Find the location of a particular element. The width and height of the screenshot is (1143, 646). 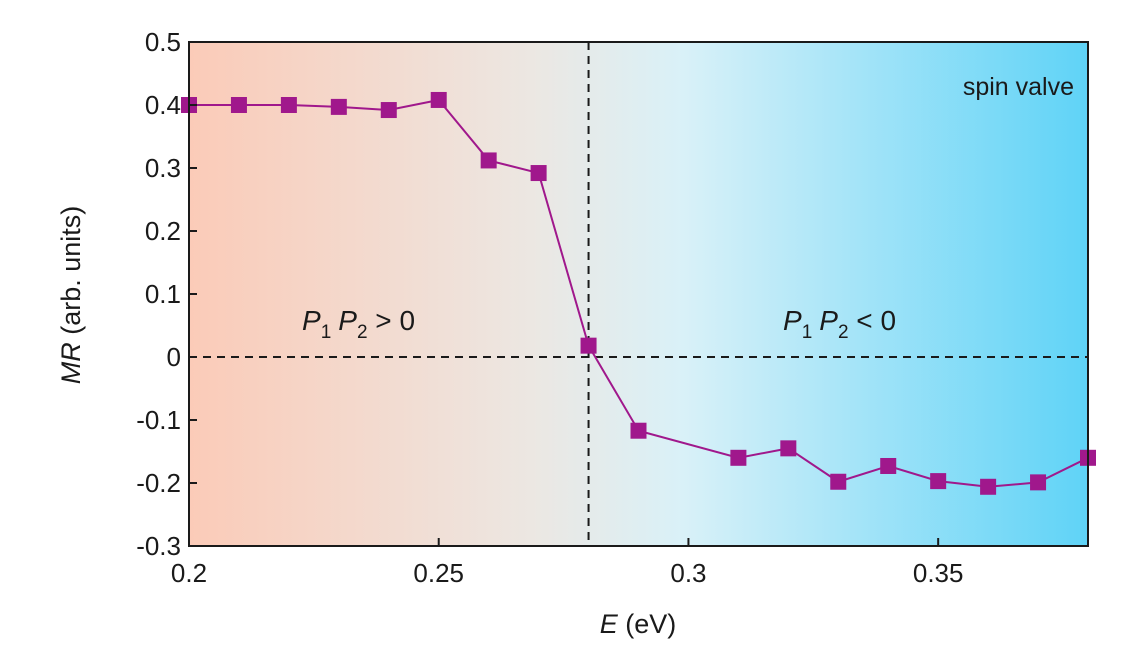

y-tick-label: 0.4 is located at coordinates (163, 105).